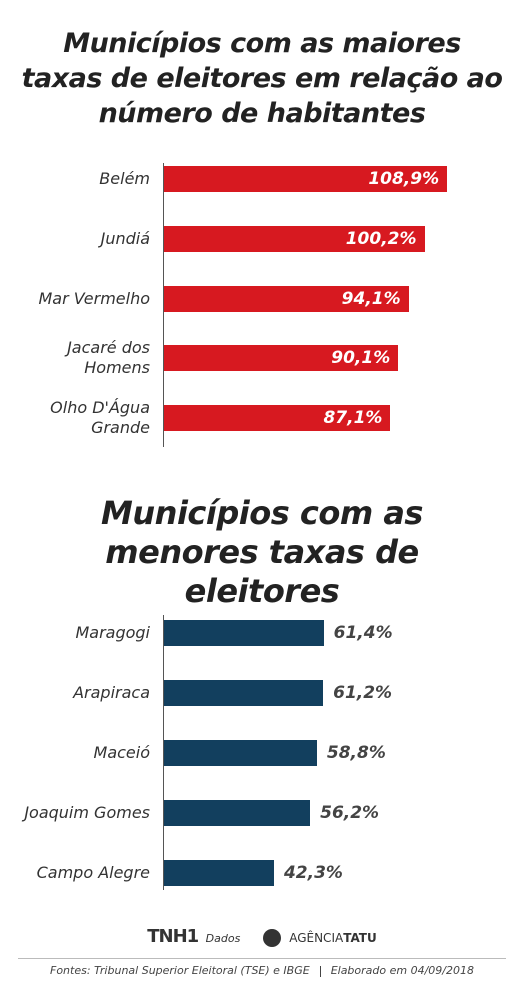  Describe the element at coordinates (363, 633) in the screenshot. I see `value-label: 61,4%` at that location.